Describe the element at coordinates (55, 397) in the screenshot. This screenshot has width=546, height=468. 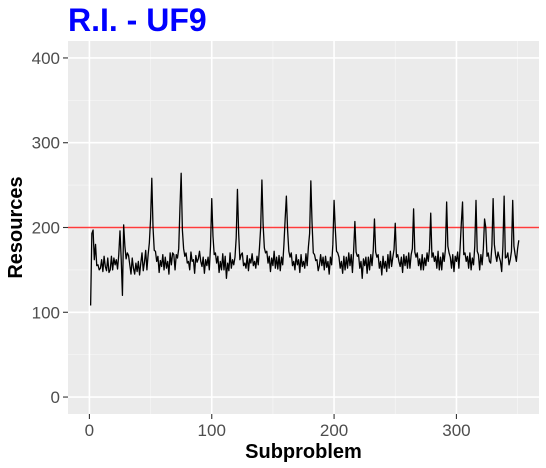
I see `y-tick-label: 0` at that location.